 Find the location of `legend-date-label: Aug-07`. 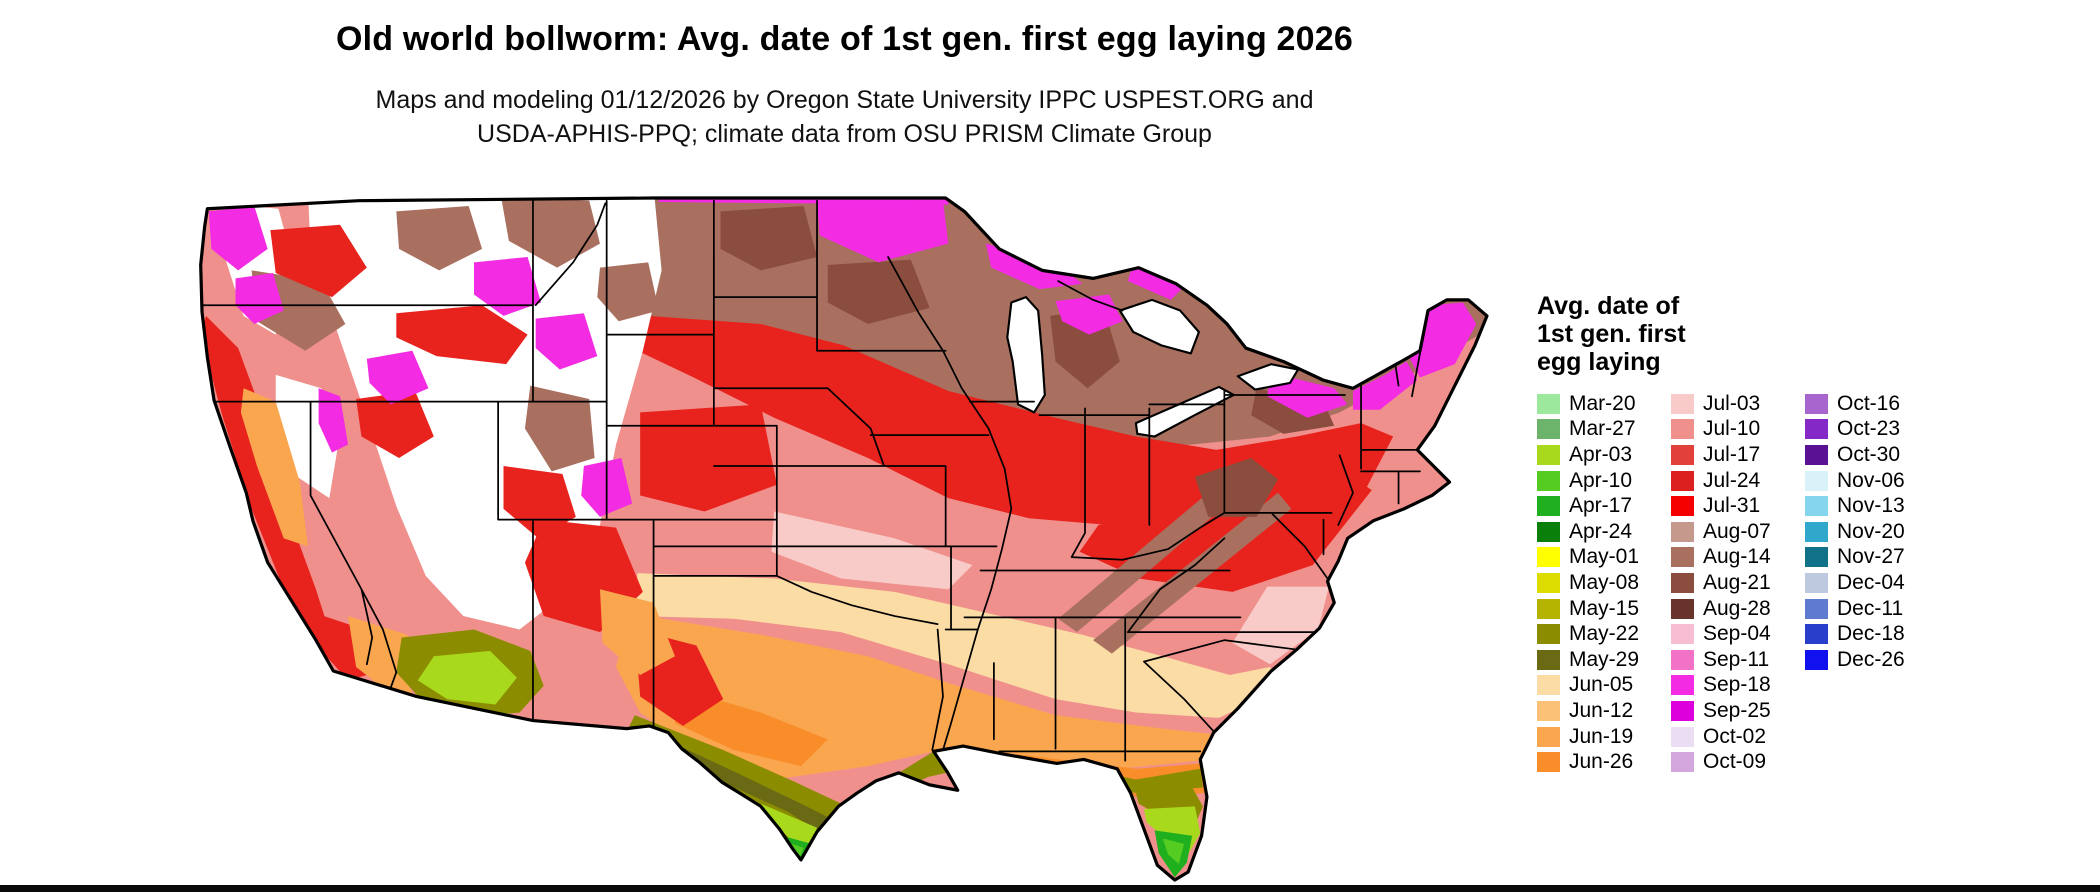

legend-date-label: Aug-07 is located at coordinates (1737, 531).